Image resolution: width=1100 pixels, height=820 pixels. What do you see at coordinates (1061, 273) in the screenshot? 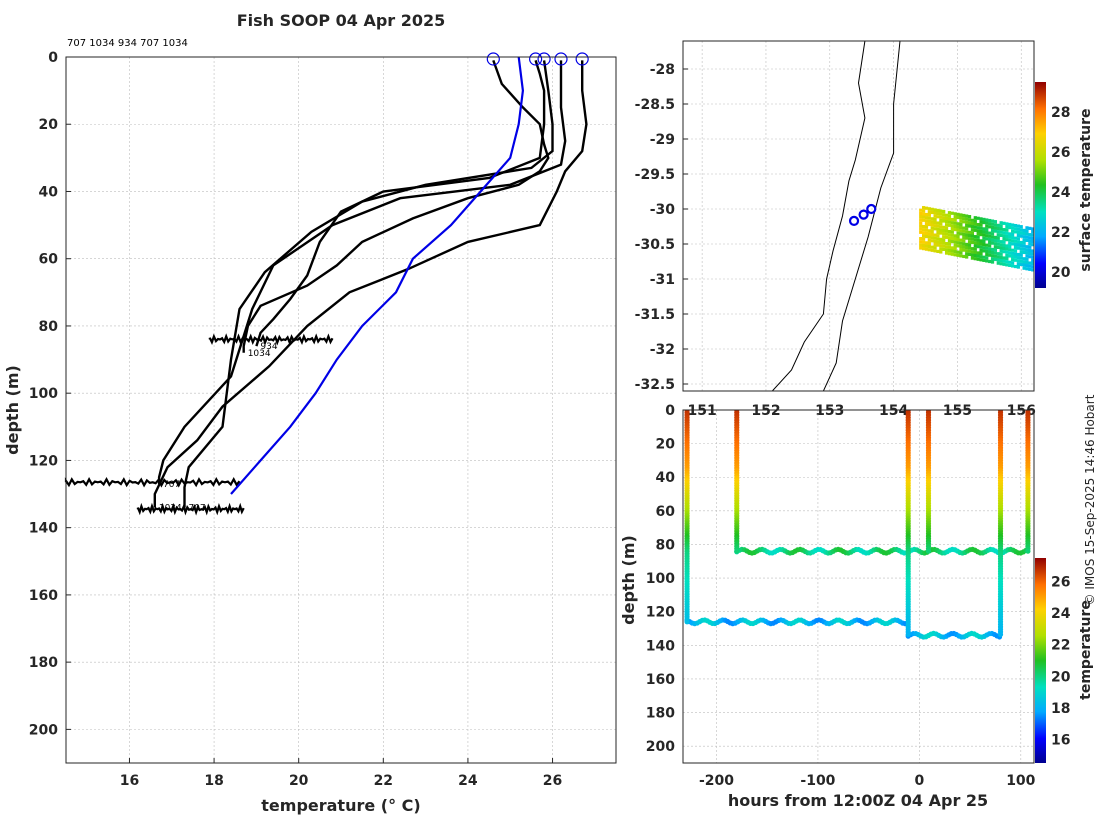
I see `map-colorbar-tick: 20` at bounding box center [1061, 273].